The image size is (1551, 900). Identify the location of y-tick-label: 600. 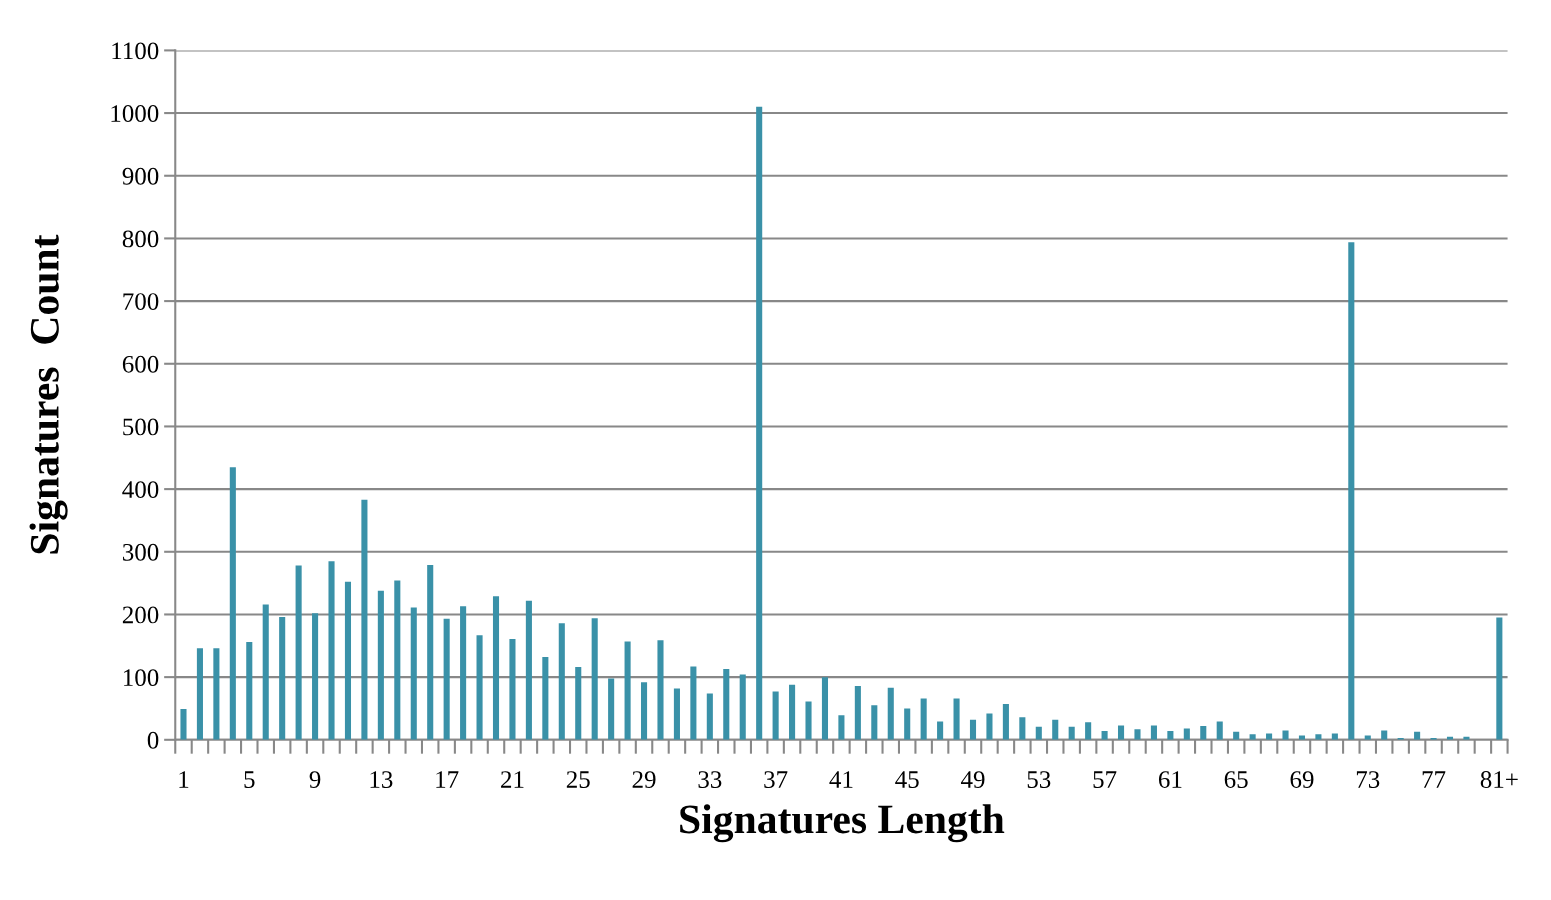
(140, 364).